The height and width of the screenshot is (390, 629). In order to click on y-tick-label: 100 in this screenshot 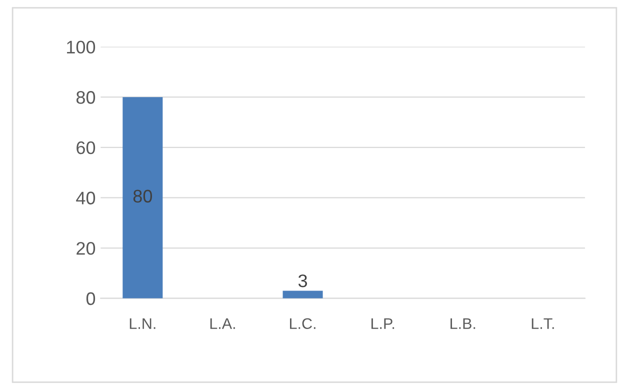, I will do `click(81, 47)`.